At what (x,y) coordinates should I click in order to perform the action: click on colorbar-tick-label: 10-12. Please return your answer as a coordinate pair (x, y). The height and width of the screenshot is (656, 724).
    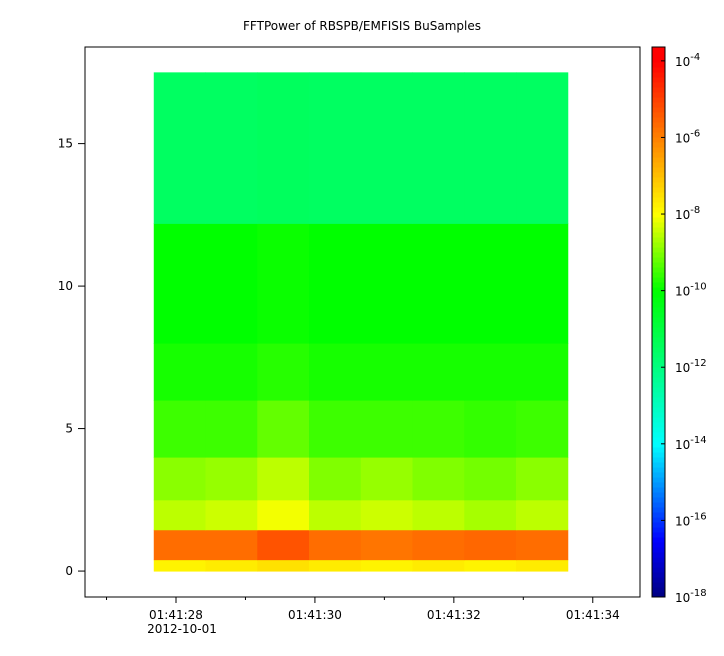
    Looking at the image, I should click on (691, 366).